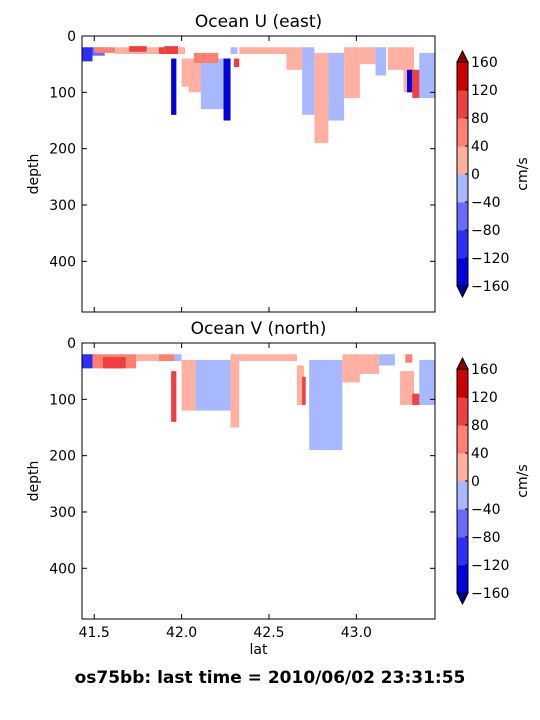  Describe the element at coordinates (493, 174) in the screenshot. I see `colorbar: 160 120 80 40 0 −40 −80 −120 −160 cm/s` at that location.